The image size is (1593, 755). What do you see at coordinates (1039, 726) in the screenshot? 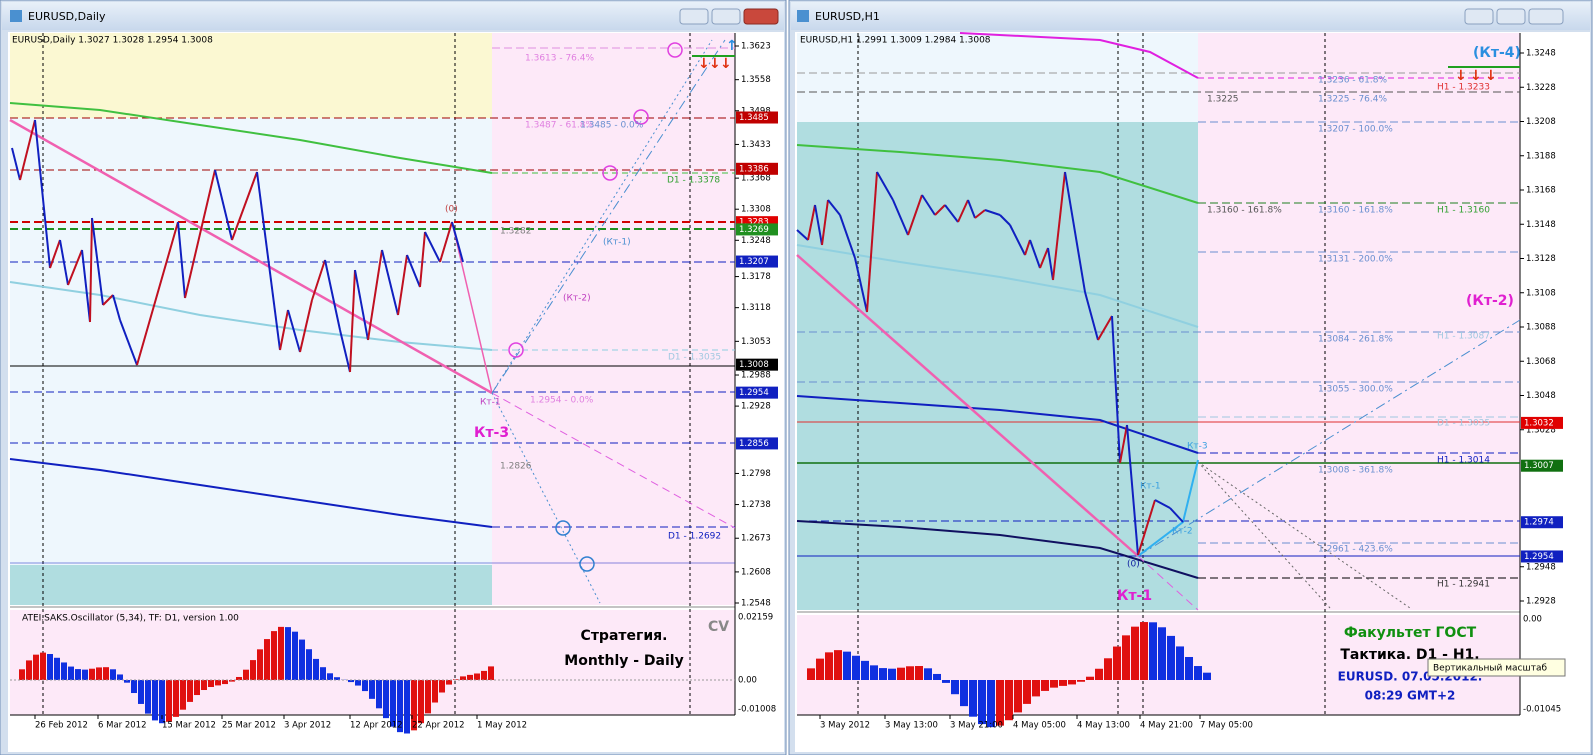
I see `time-label: 4 May 05:00` at bounding box center [1039, 726].